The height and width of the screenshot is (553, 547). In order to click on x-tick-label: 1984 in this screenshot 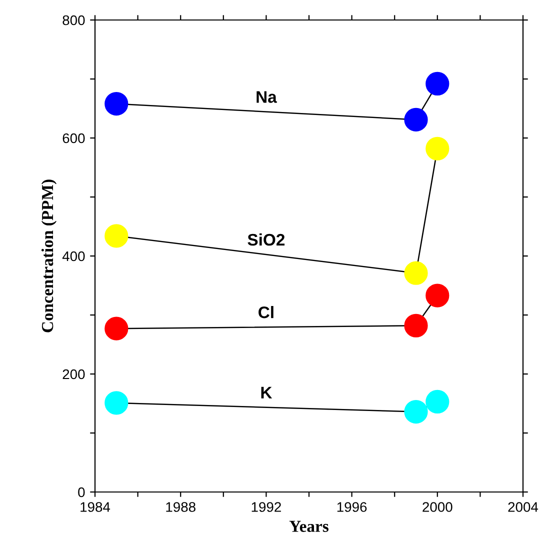, I will do `click(95, 507)`.